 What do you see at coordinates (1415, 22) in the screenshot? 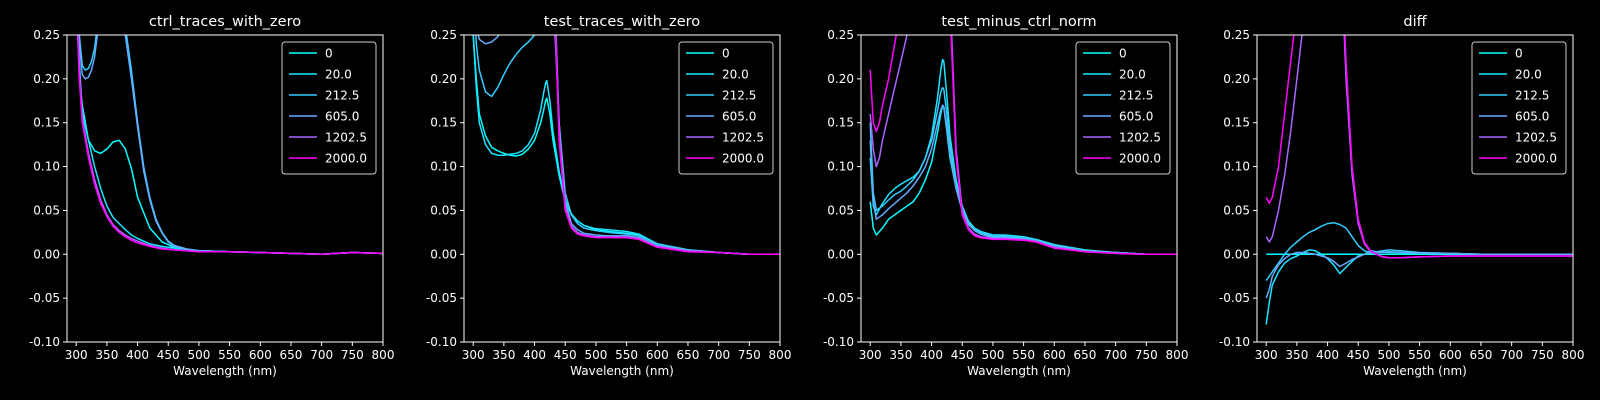
I see `chart-title: diff` at bounding box center [1415, 22].